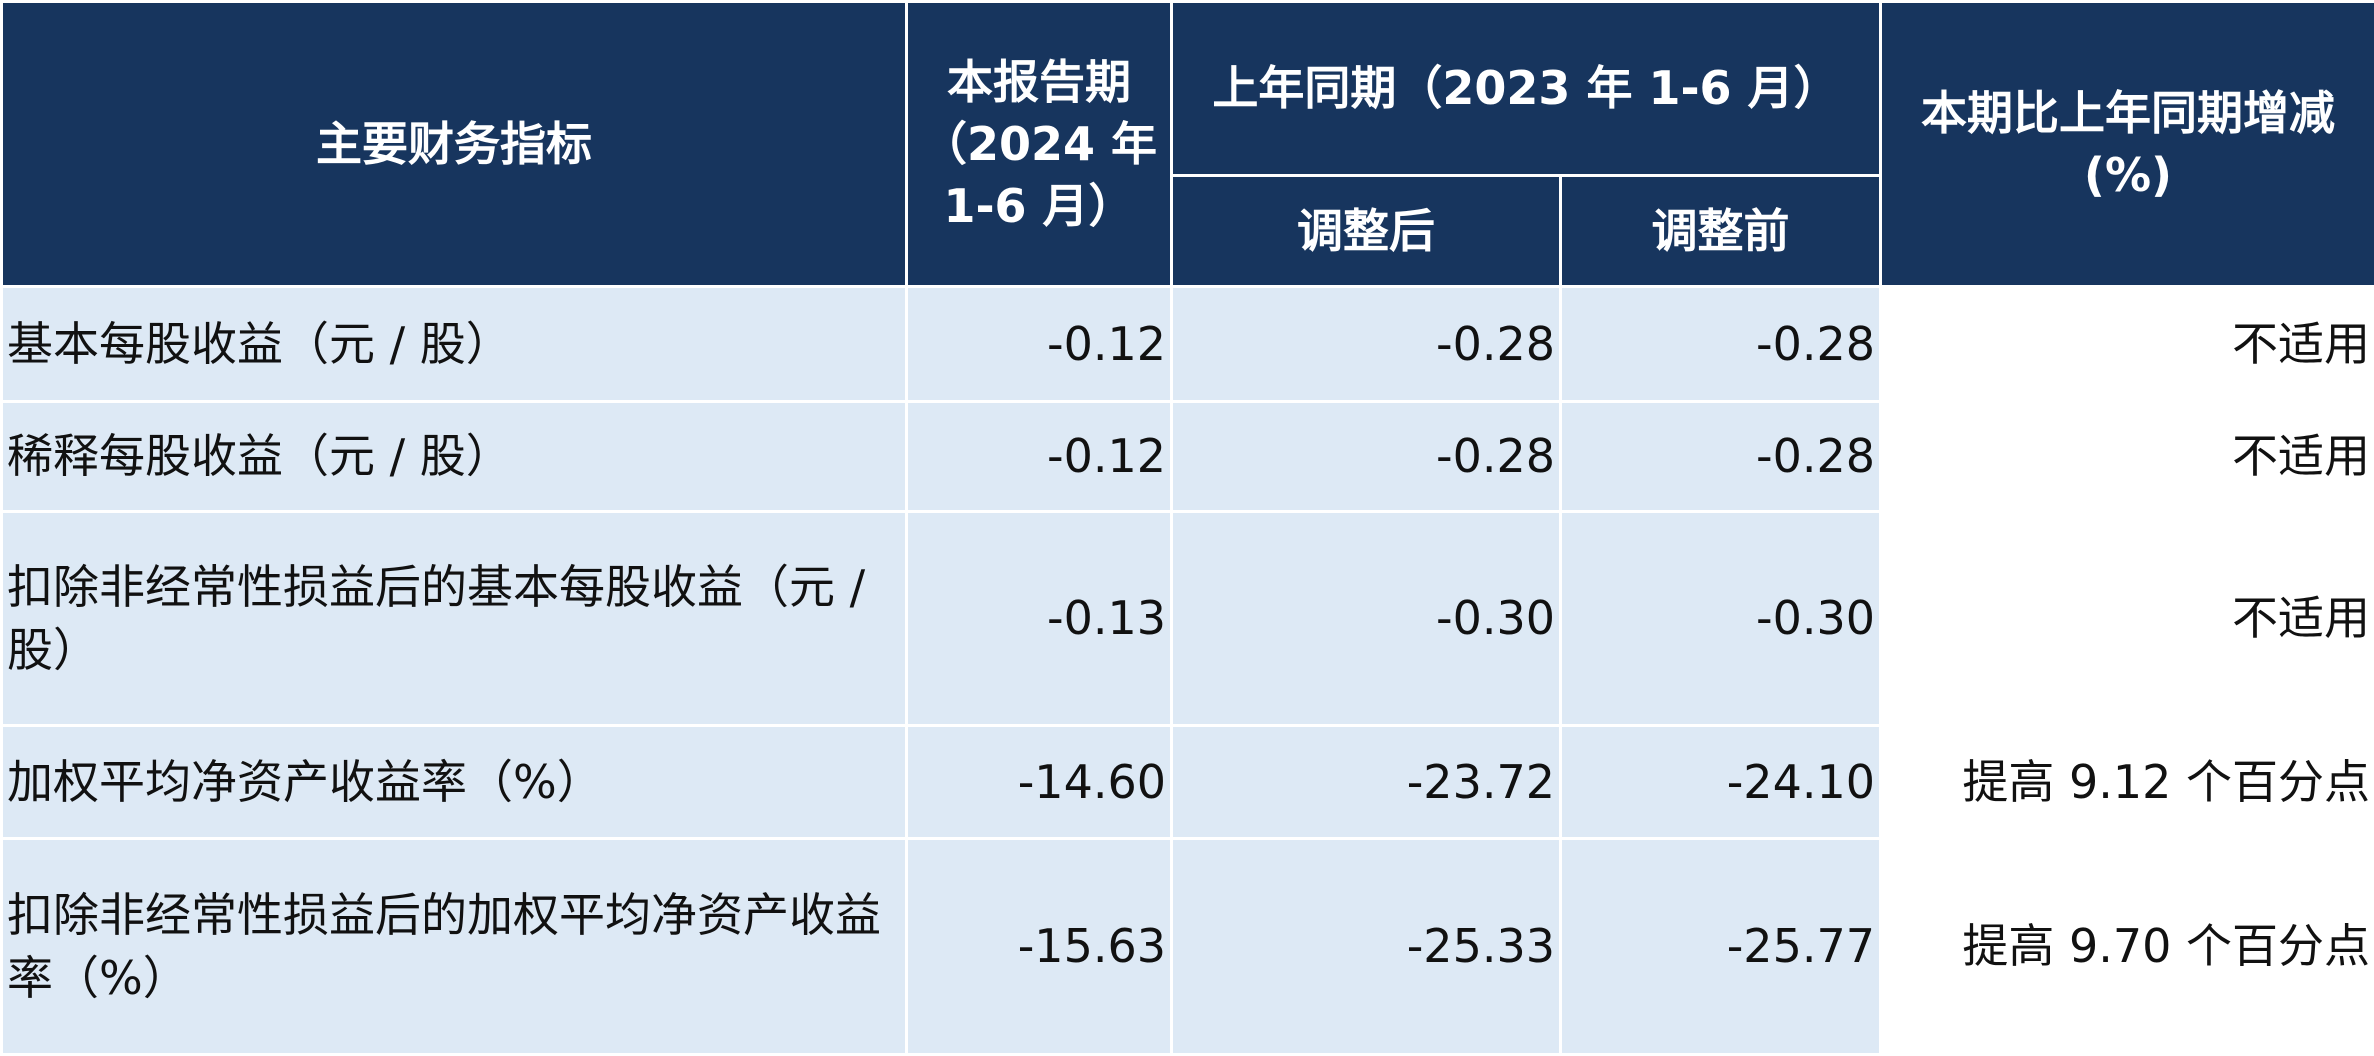  Describe the element at coordinates (1366, 782) in the screenshot. I see `value-cell: -23.72` at that location.